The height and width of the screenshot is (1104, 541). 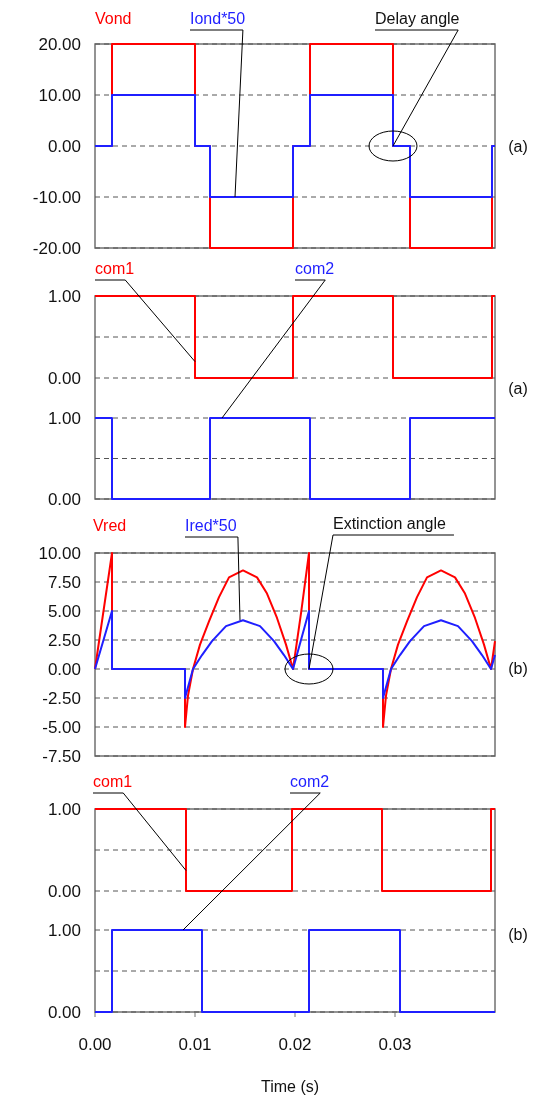 I want to click on annotation: Extinction angle, so click(x=390, y=523).